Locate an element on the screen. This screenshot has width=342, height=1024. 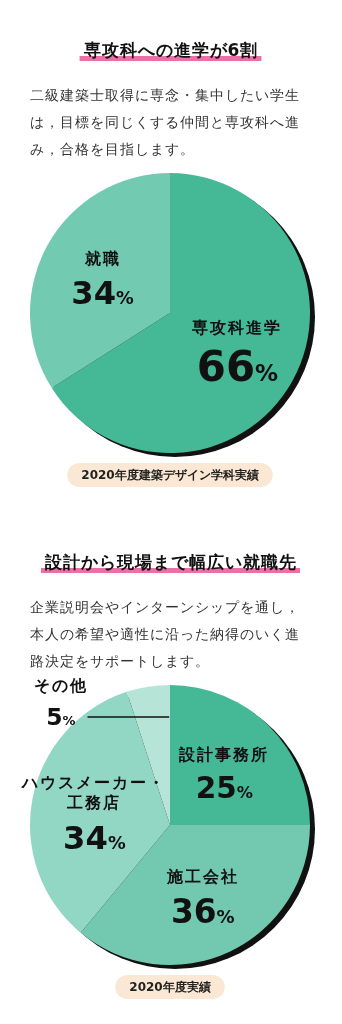
text: 2020年度建築デザイン学科実績 is located at coordinates (170, 475).